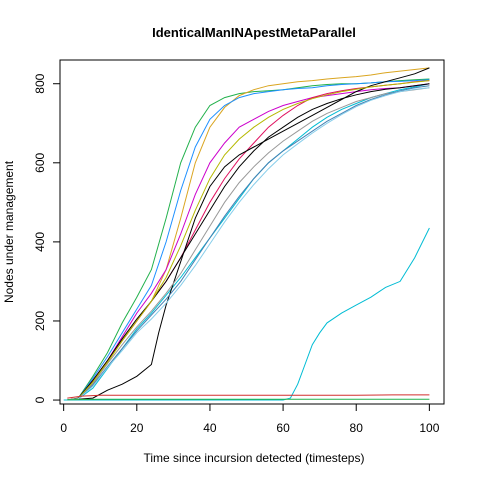  What do you see at coordinates (357, 428) in the screenshot?
I see `x-tick-label: 80` at bounding box center [357, 428].